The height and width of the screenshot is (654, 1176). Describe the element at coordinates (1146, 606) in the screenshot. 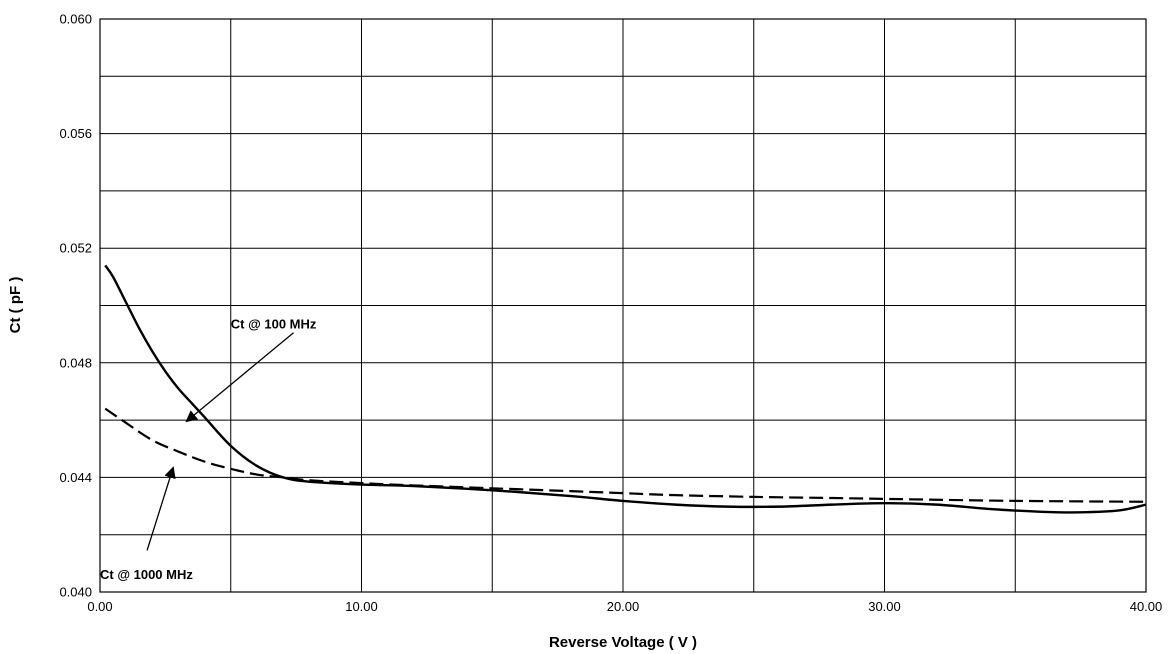

I see `x-tick-label: 40.00` at that location.